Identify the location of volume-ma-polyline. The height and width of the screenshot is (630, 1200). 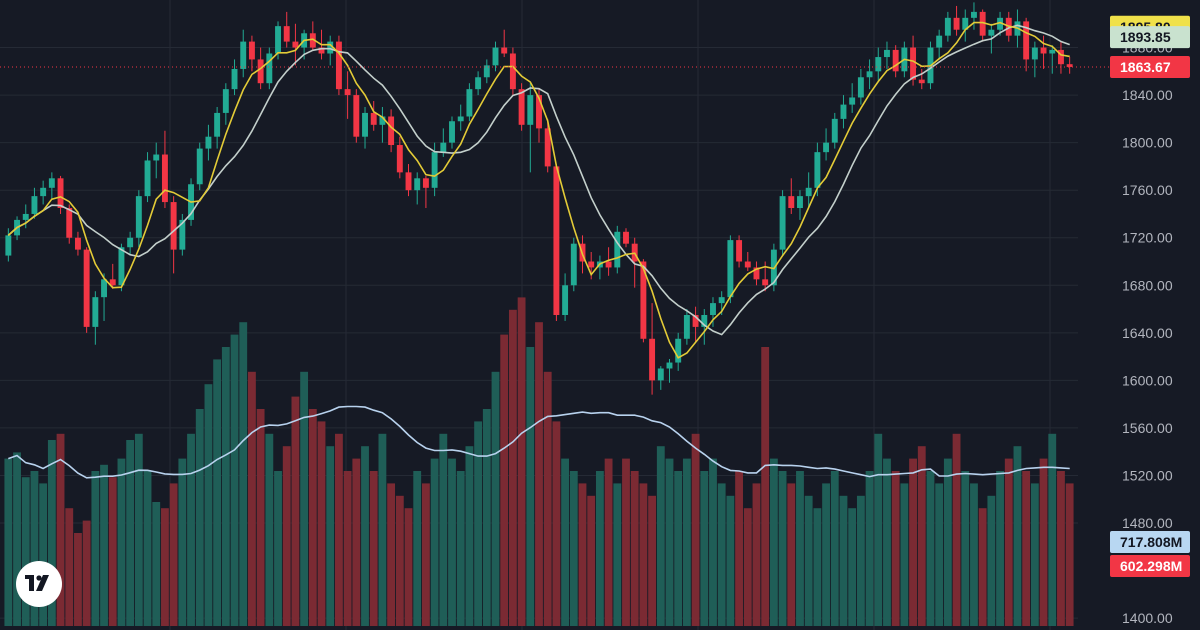
(539, 442).